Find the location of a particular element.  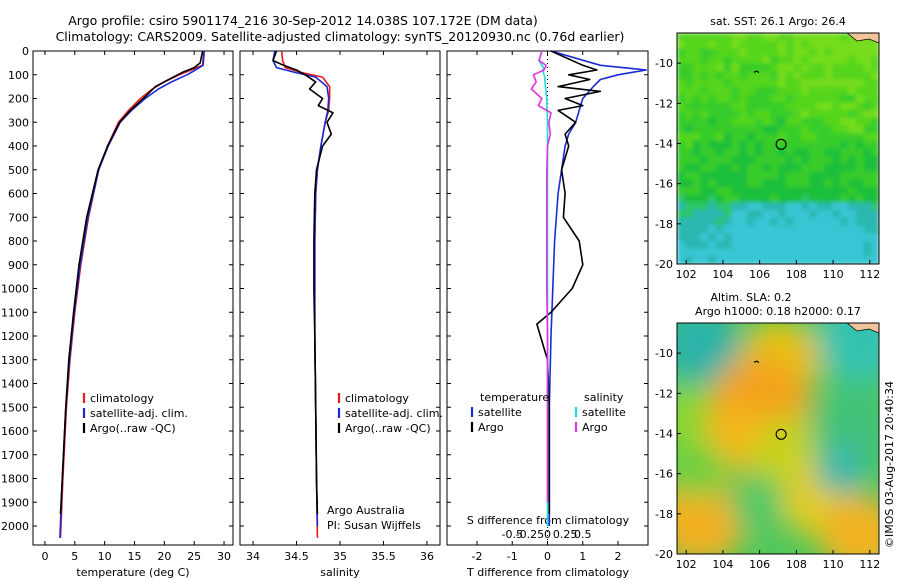

x-tick-label: 104 is located at coordinates (722, 564).